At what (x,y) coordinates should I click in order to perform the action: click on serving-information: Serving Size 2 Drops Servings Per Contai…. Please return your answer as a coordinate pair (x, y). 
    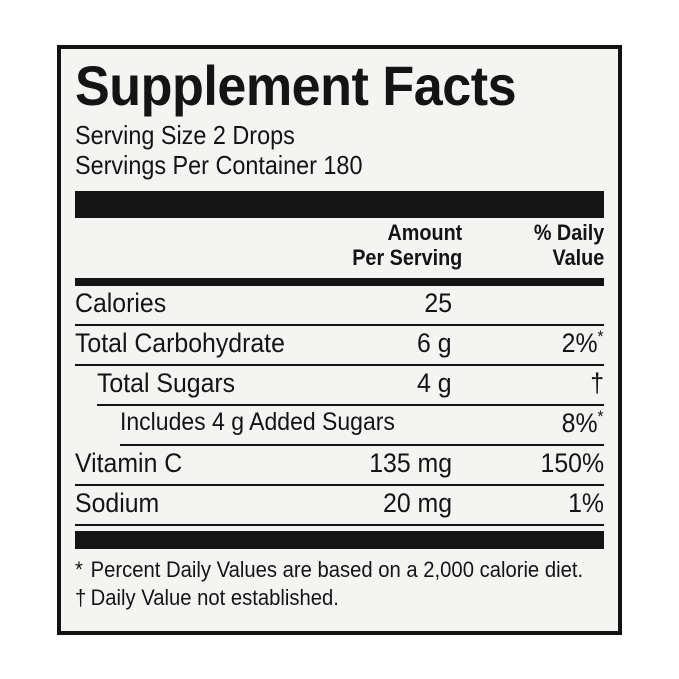
    Looking at the image, I should click on (313, 150).